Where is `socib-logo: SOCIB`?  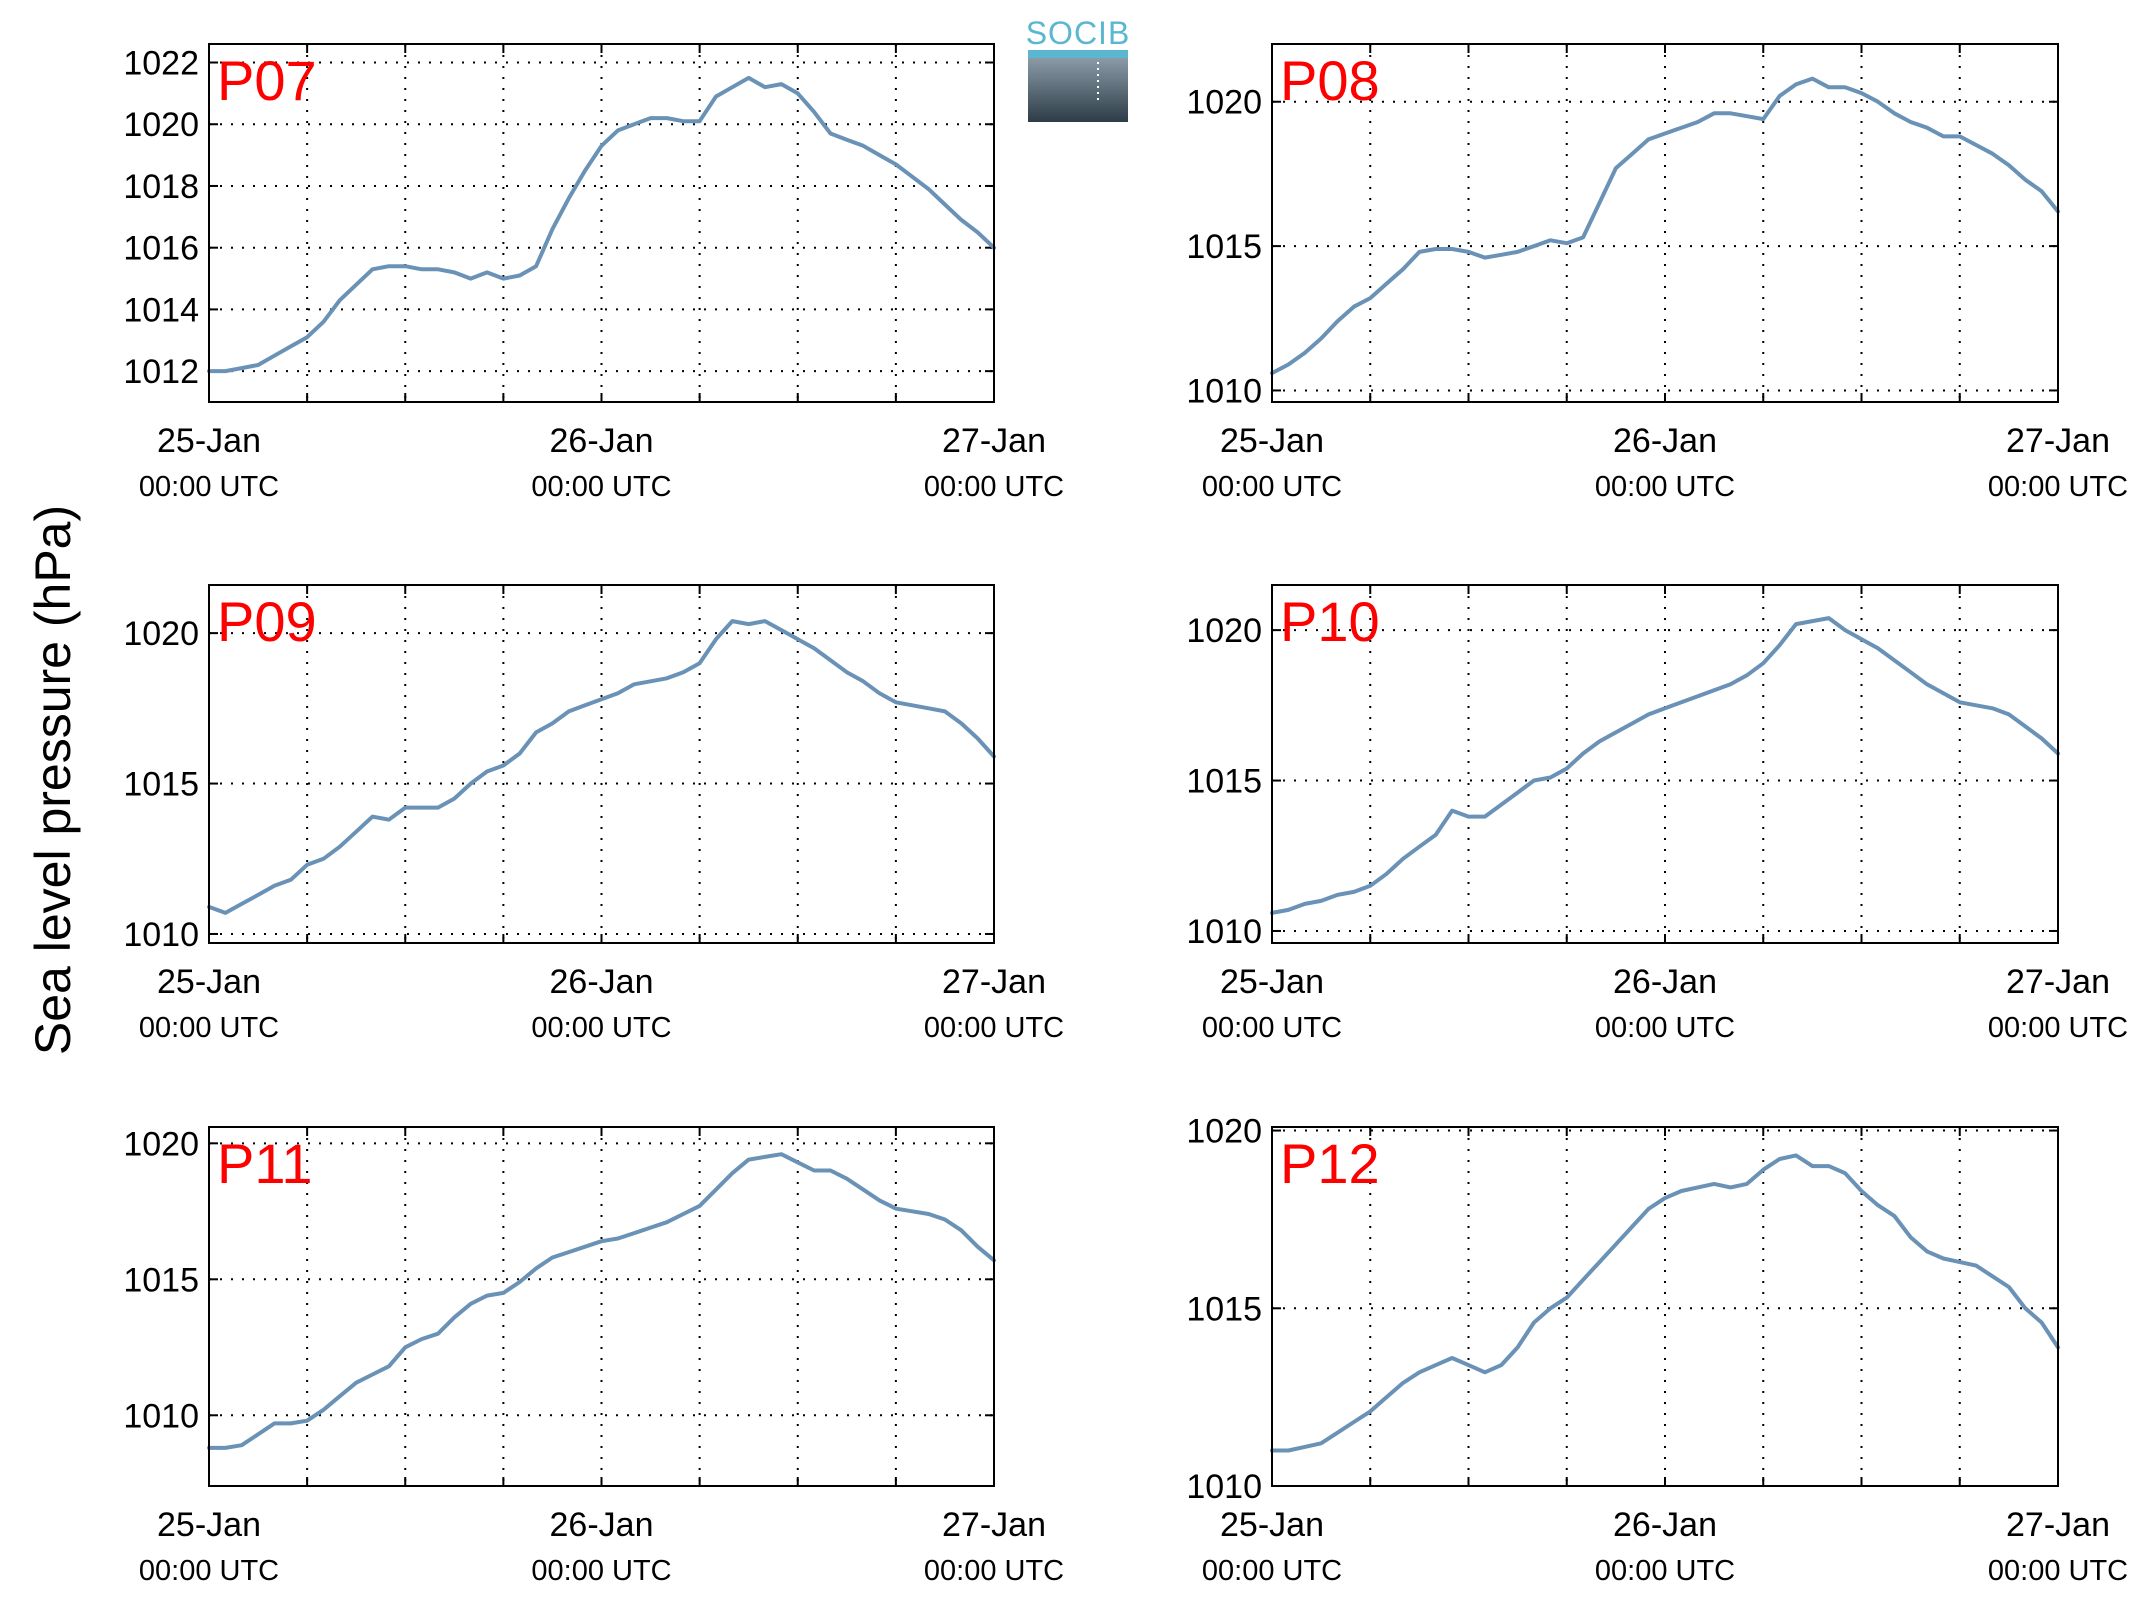
socib-logo: SOCIB is located at coordinates (1078, 68).